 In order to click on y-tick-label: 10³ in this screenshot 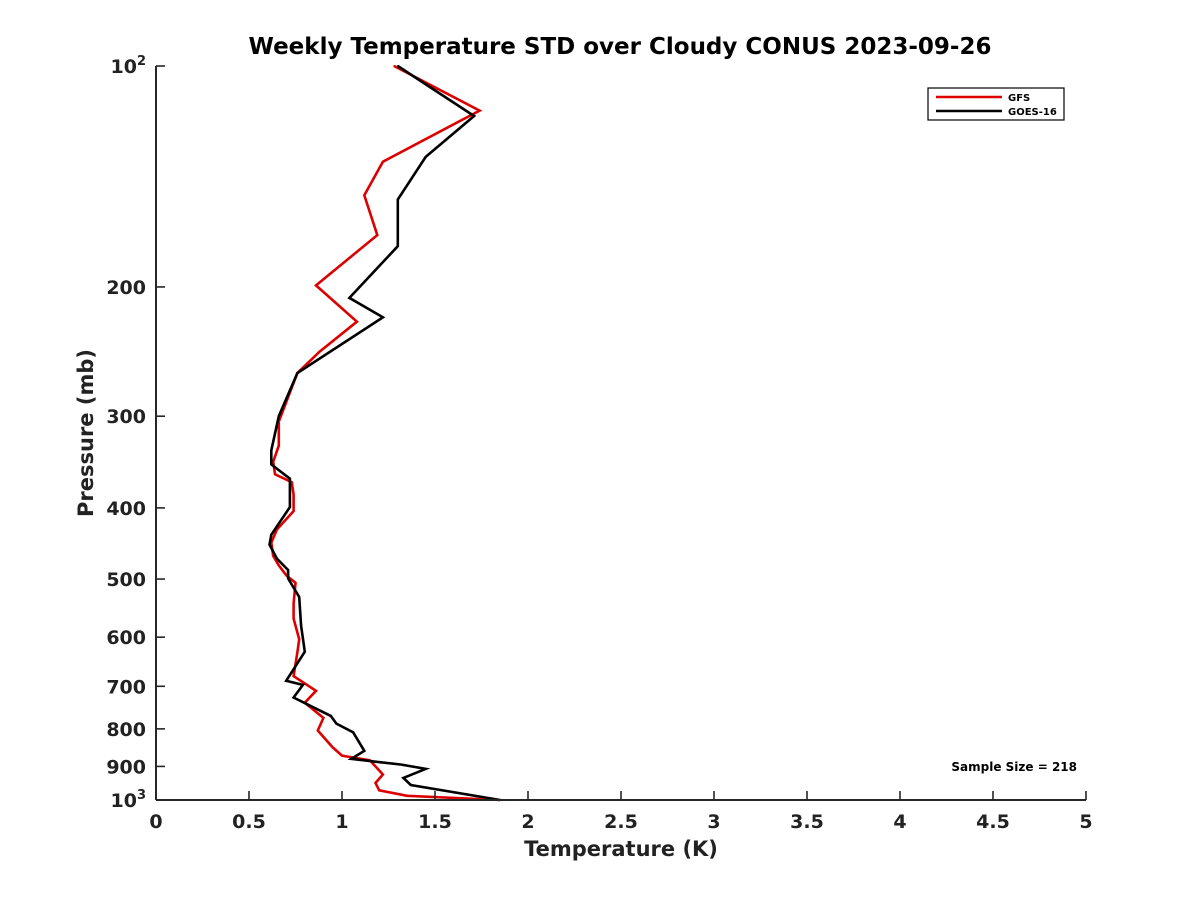, I will do `click(129, 800)`.